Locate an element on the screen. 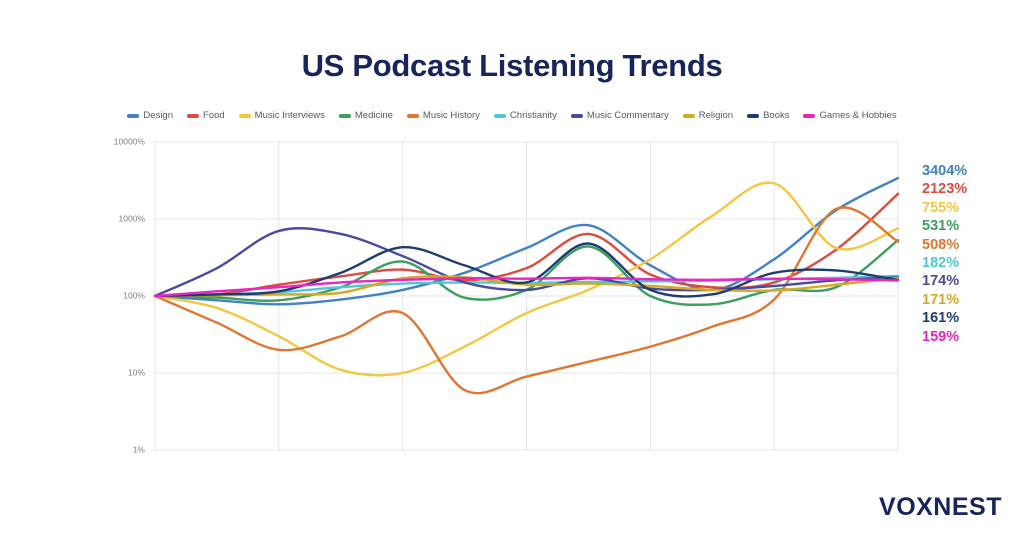  series-line-music-commentary is located at coordinates (526, 262).